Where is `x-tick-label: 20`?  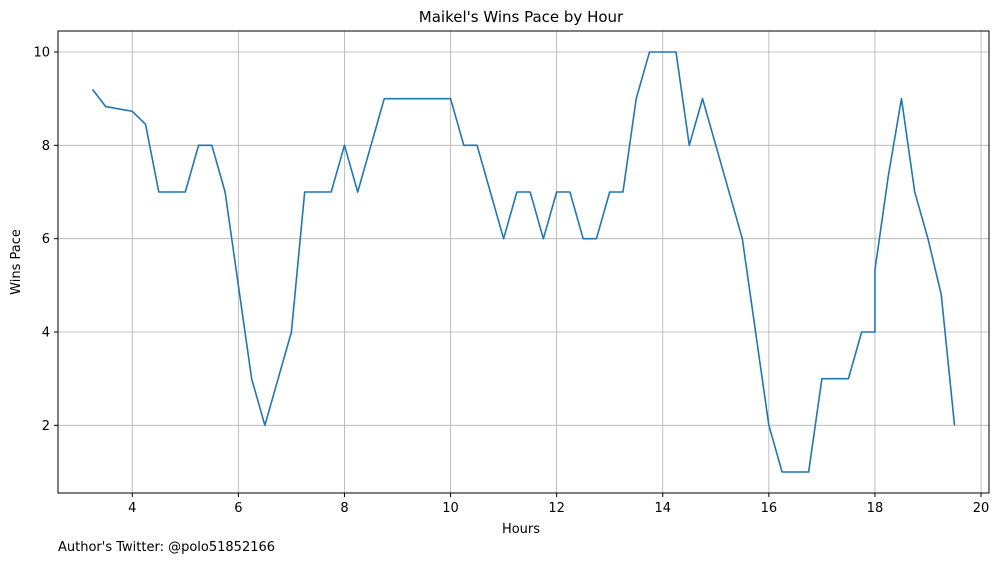 x-tick-label: 20 is located at coordinates (981, 508).